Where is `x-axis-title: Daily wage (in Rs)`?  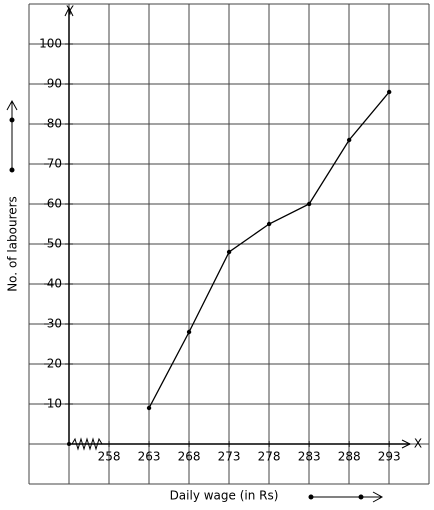
x-axis-title: Daily wage (in Rs) is located at coordinates (224, 496).